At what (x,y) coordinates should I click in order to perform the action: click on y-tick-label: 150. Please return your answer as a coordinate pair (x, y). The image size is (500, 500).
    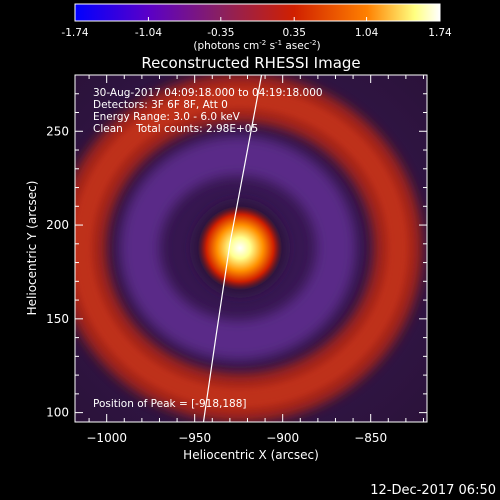
    Looking at the image, I should click on (57, 319).